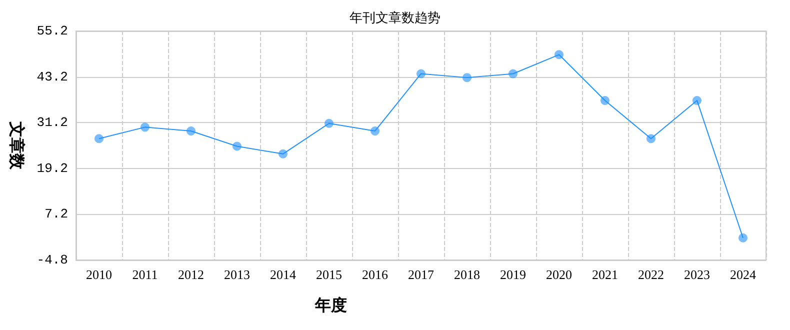  What do you see at coordinates (329, 274) in the screenshot?
I see `x-tick-label: 2015` at bounding box center [329, 274].